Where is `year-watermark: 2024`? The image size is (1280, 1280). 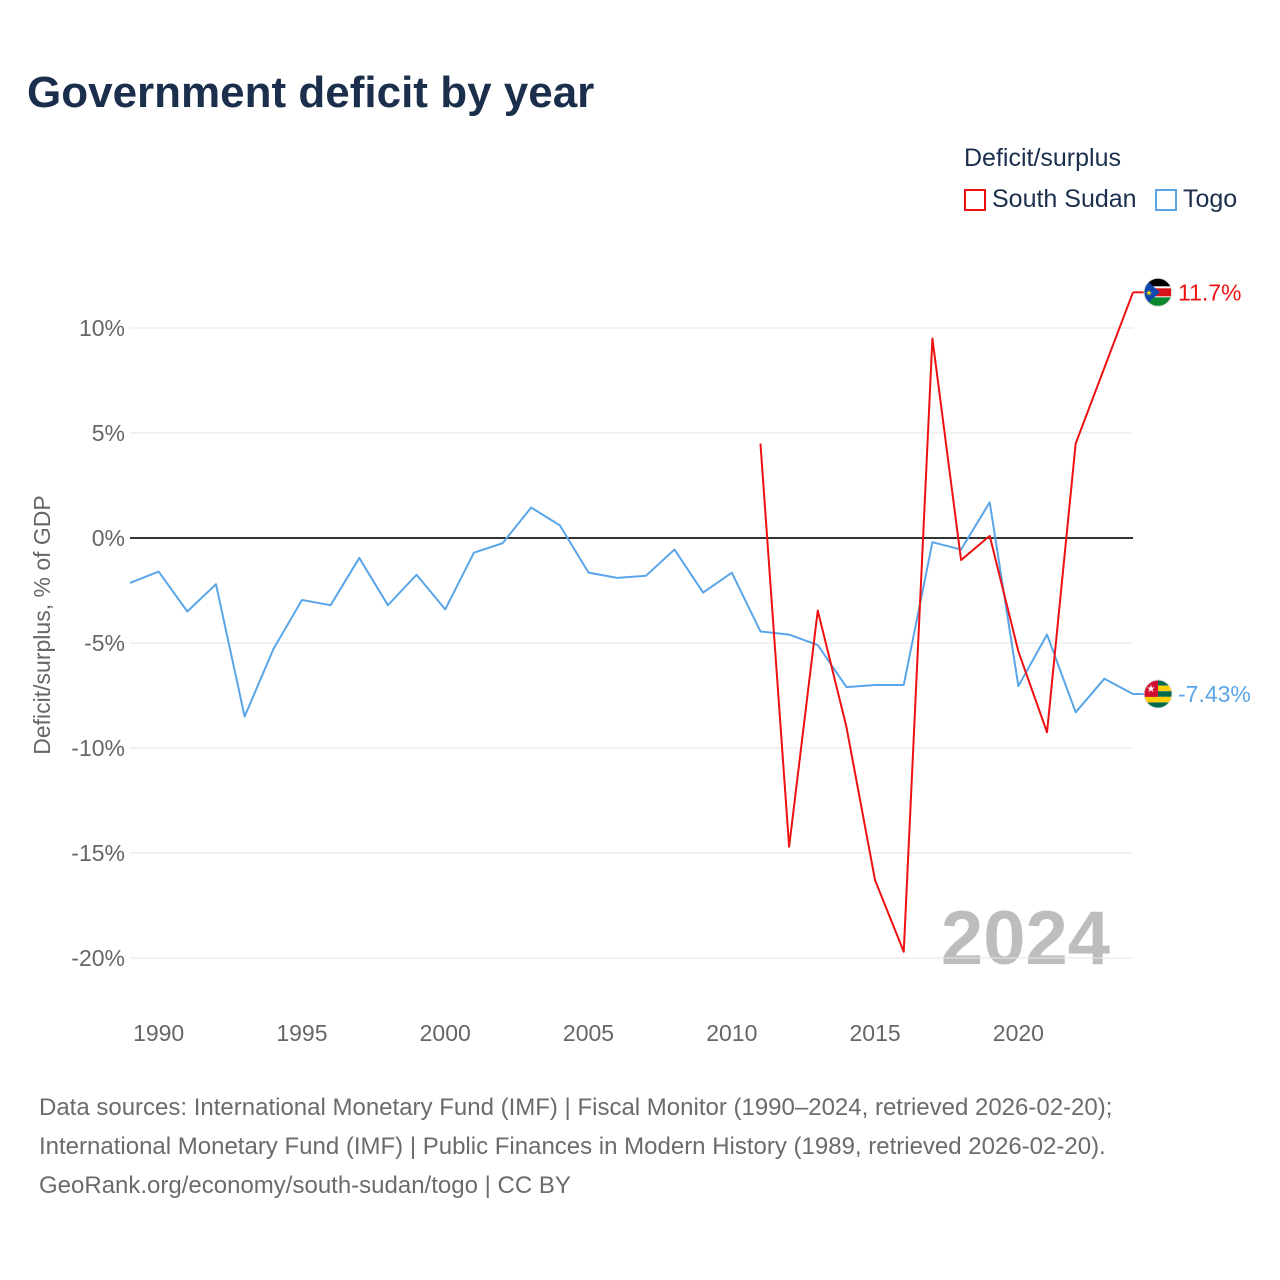 year-watermark: 2024 is located at coordinates (1025, 938).